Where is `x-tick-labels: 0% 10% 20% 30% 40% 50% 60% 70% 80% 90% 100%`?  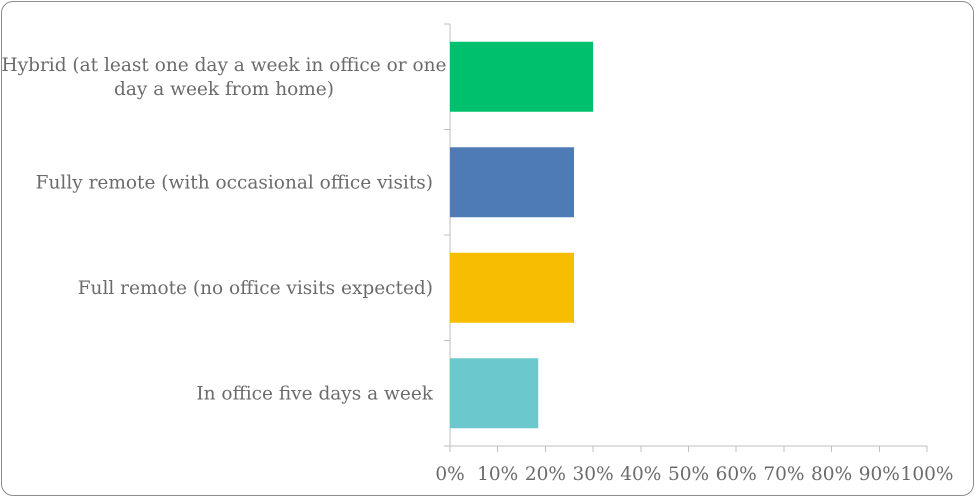
x-tick-labels: 0% 10% 20% 30% 40% 50% 60% 70% 80% 90% 100% is located at coordinates (694, 474).